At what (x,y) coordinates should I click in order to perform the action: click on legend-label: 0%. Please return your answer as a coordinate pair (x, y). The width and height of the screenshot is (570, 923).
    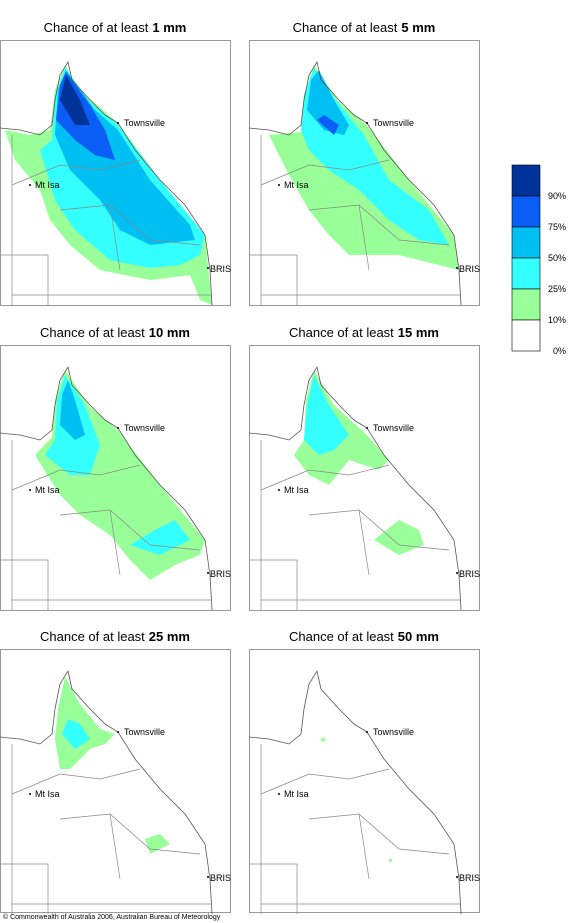
    Looking at the image, I should click on (559, 351).